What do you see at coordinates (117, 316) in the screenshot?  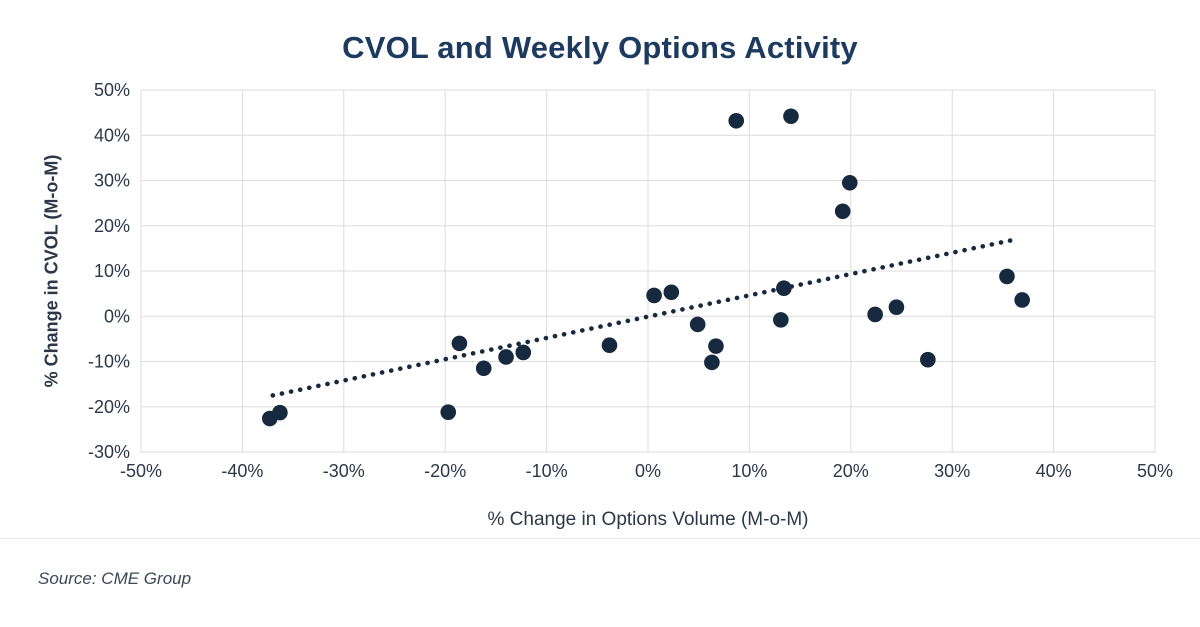 I see `y-tick-label: 0%` at bounding box center [117, 316].